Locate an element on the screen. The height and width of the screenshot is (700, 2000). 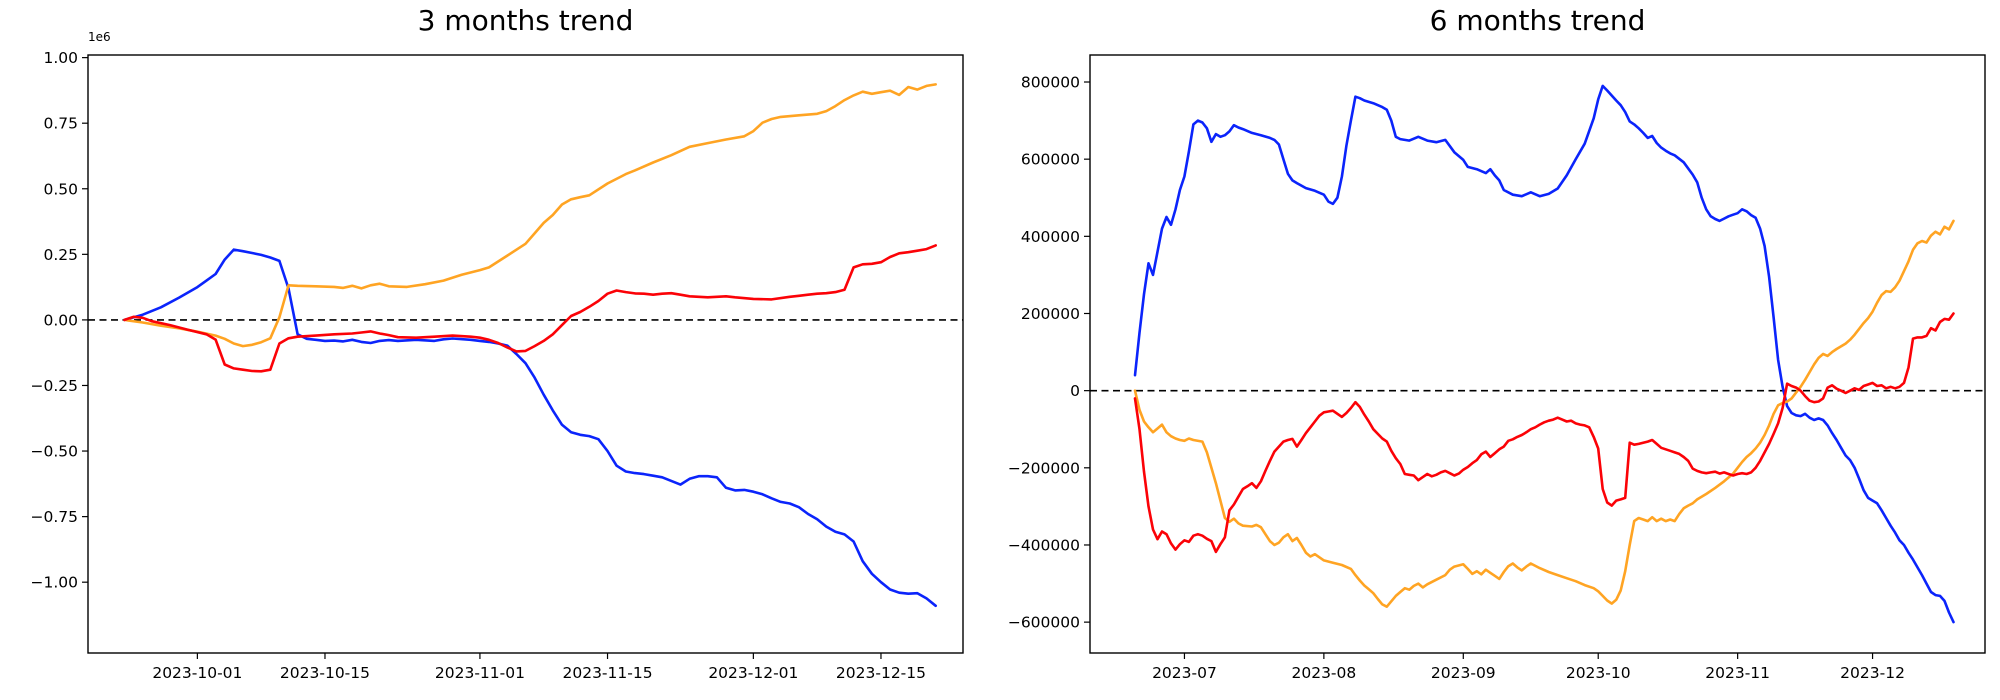
chart-title-3-months: 3 months trend is located at coordinates (525, 20).